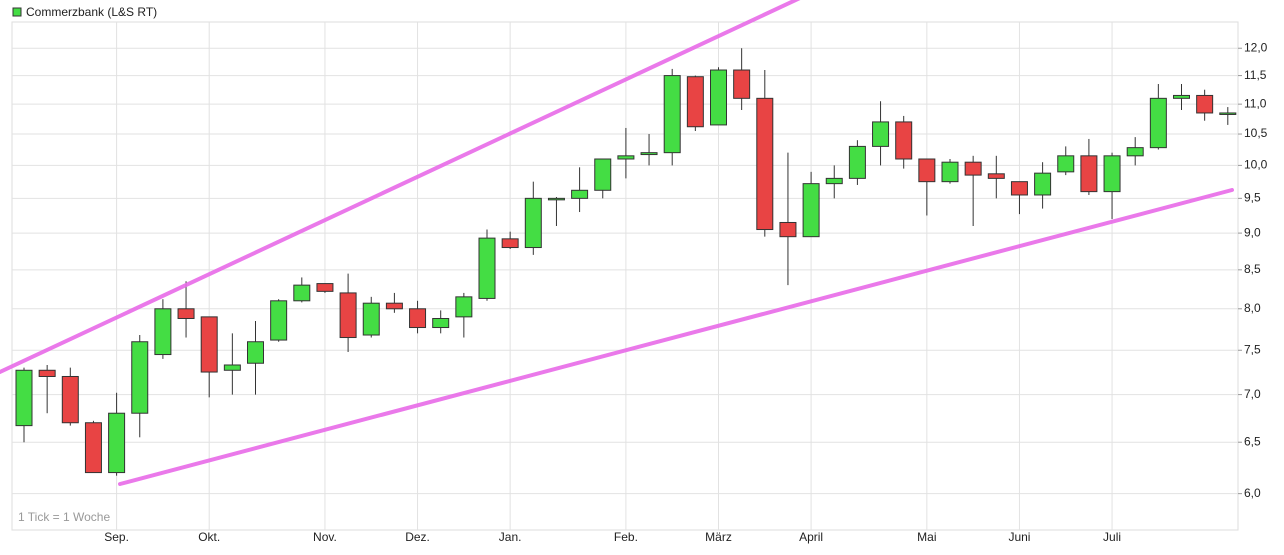  I want to click on legend-swatch, so click(17, 12).